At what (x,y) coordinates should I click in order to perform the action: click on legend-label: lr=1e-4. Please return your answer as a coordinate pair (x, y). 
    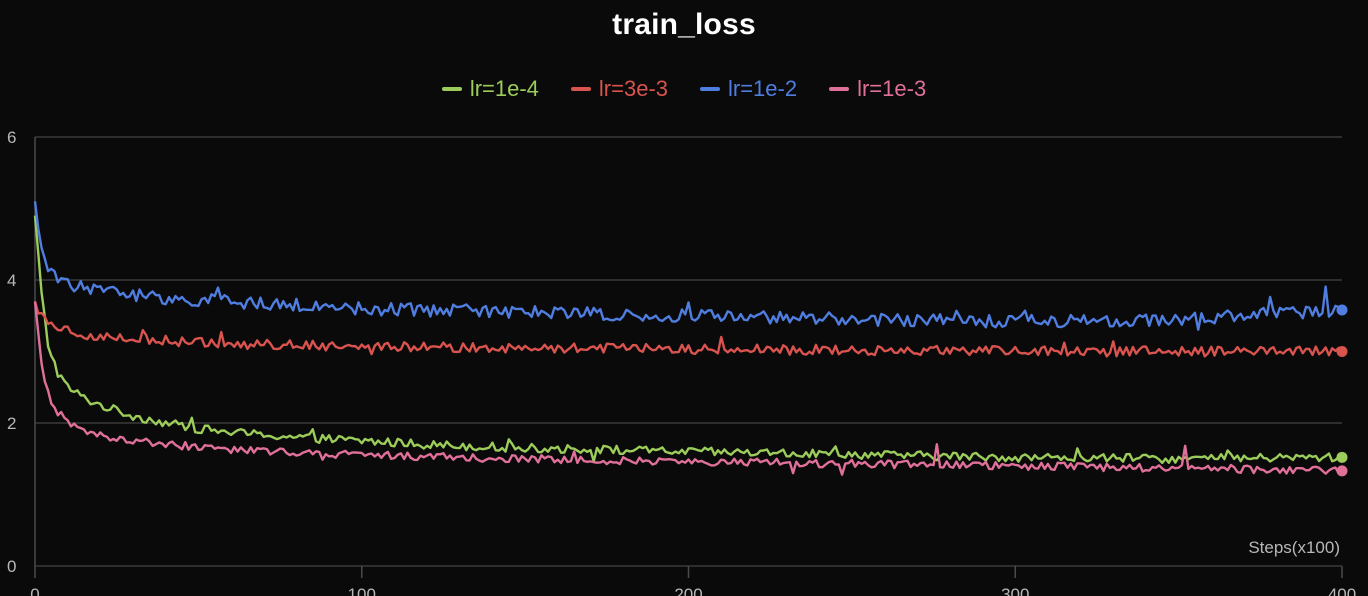
    Looking at the image, I should click on (504, 88).